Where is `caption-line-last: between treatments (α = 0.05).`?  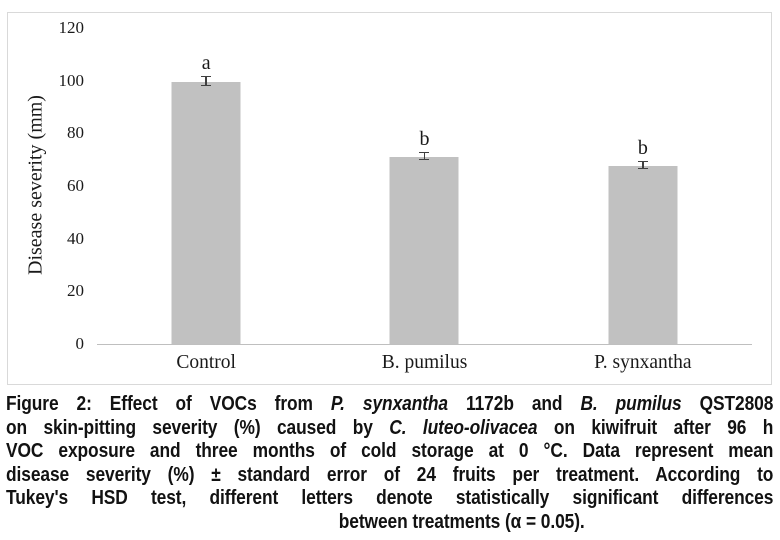
caption-line-last: between treatments (α = 0.05). is located at coordinates (389, 523).